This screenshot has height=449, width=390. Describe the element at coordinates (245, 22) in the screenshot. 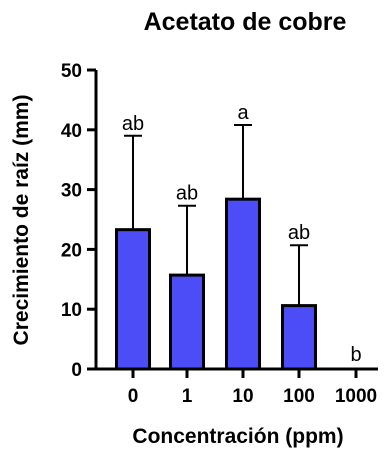

I see `chart-title: Acetato de cobre` at that location.